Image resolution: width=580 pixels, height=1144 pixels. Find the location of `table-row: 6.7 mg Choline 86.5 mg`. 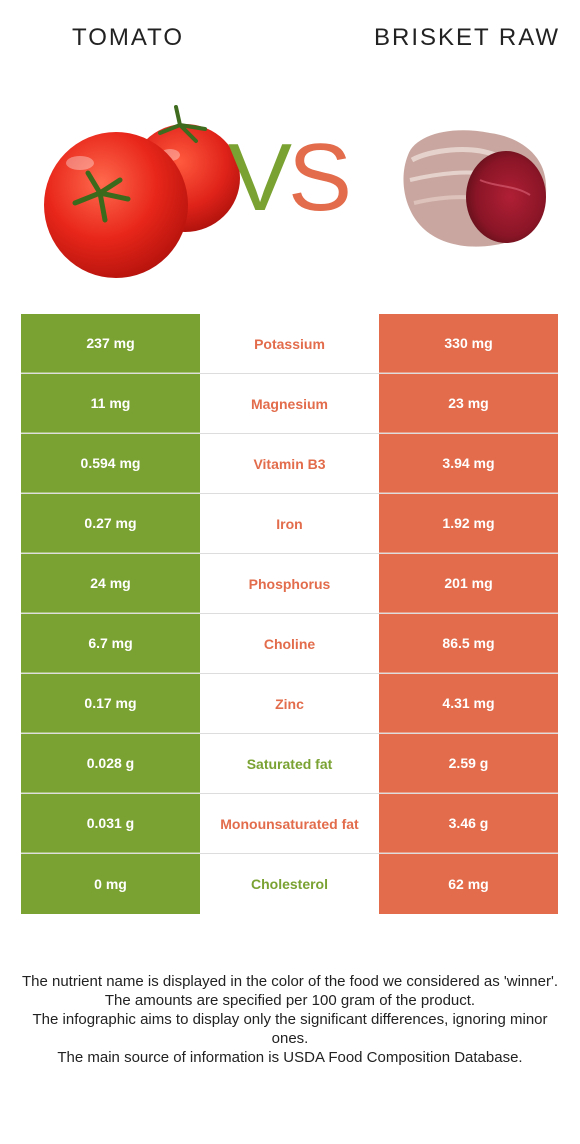

table-row: 6.7 mg Choline 86.5 mg is located at coordinates (289, 644).